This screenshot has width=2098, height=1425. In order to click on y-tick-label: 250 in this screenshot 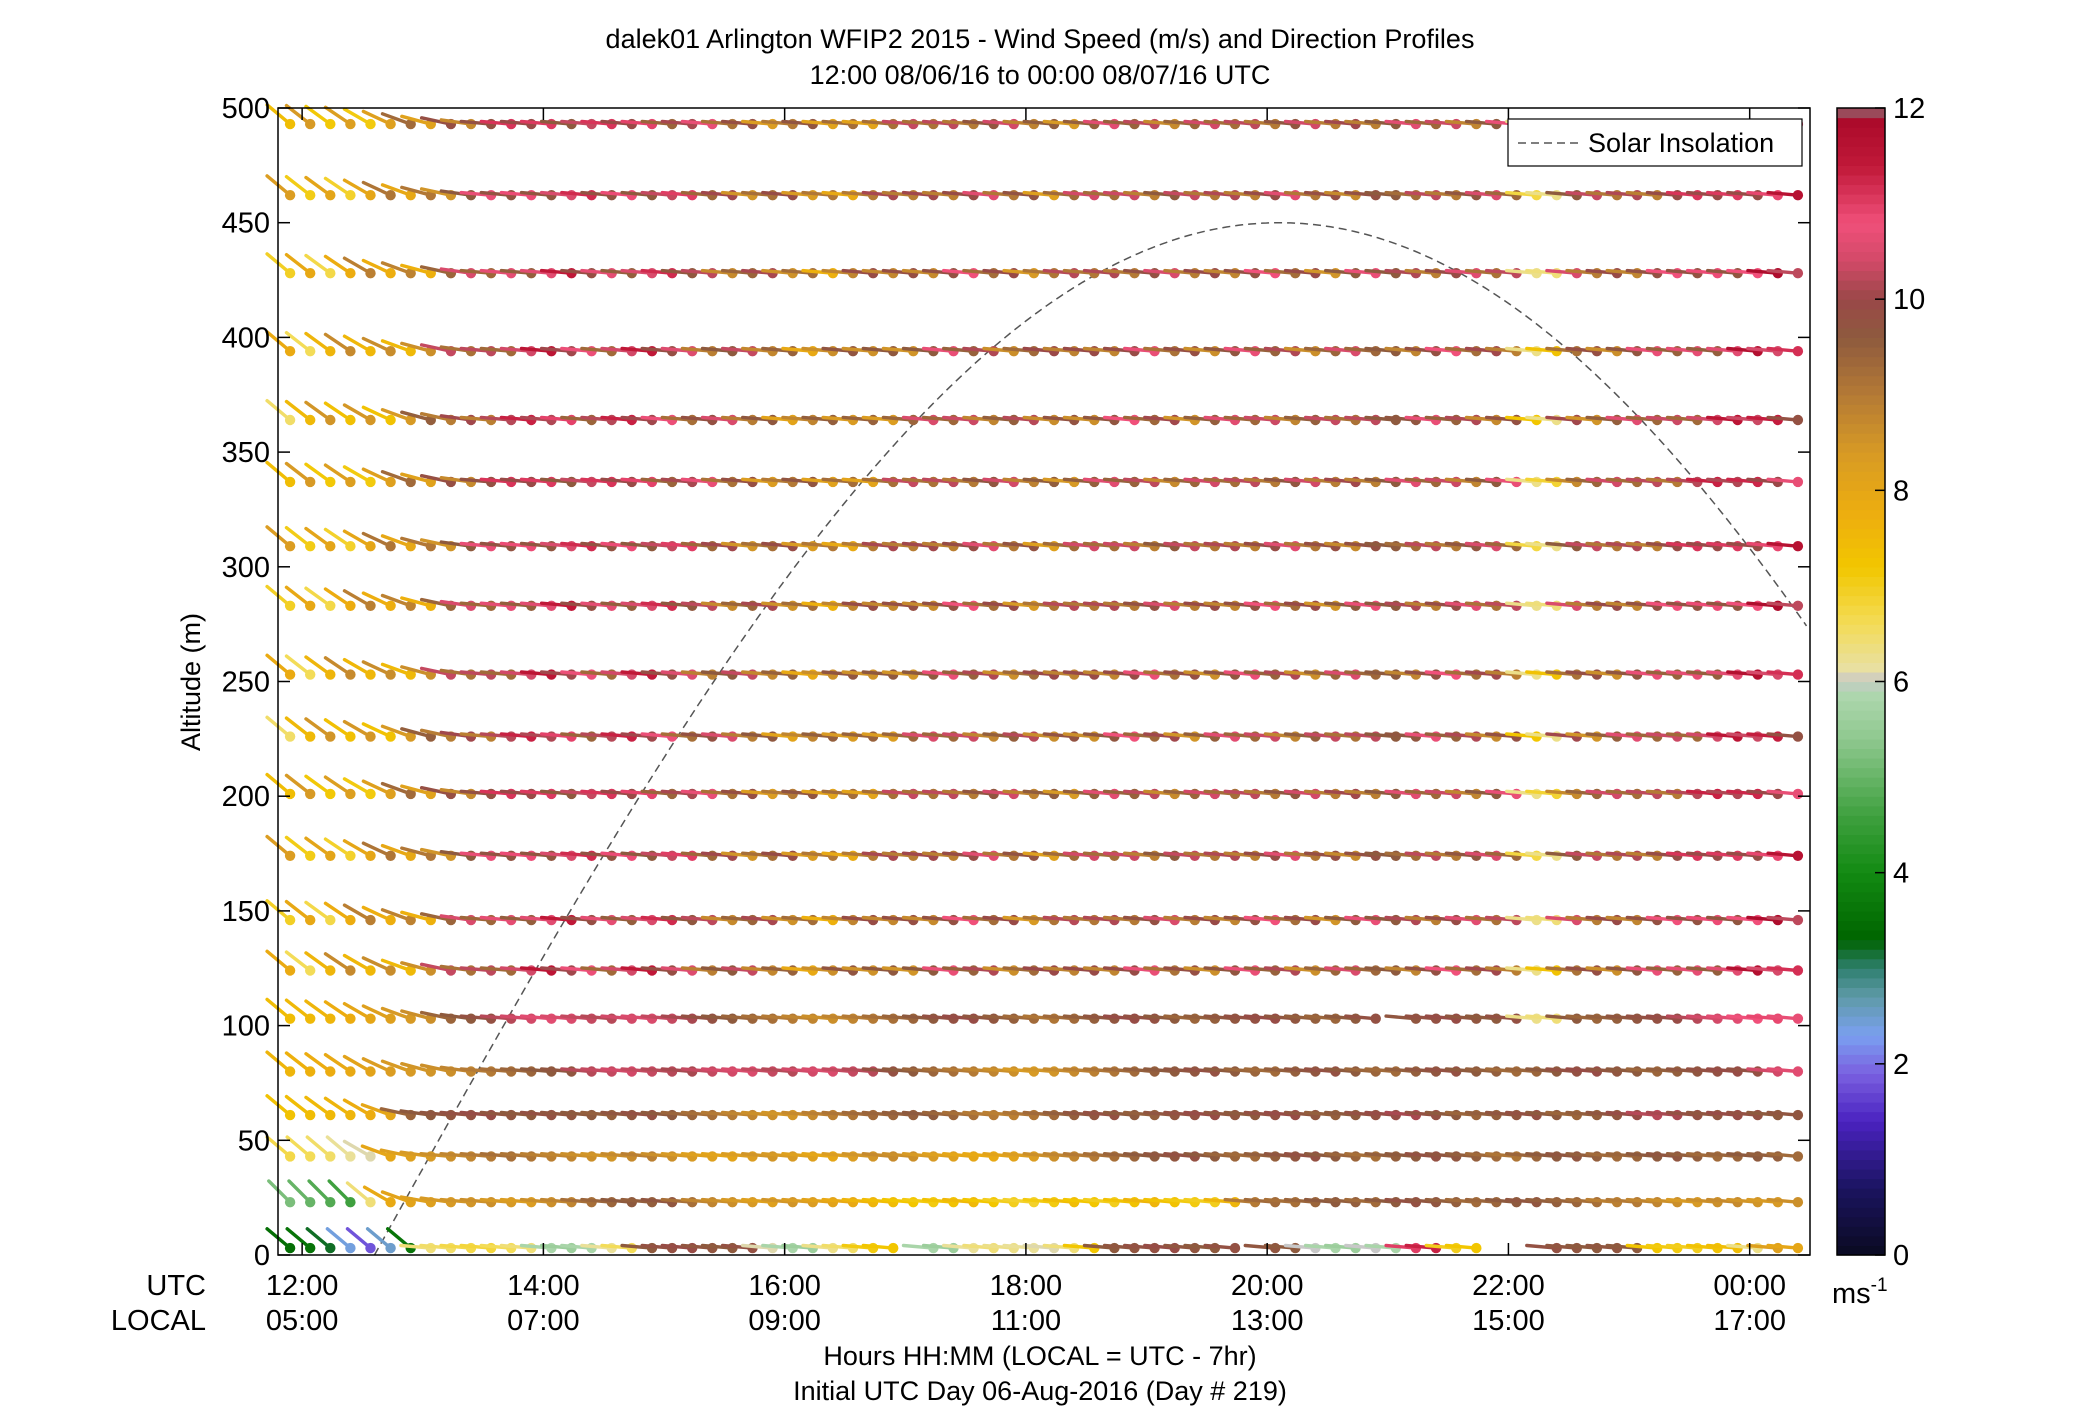, I will do `click(246, 683)`.